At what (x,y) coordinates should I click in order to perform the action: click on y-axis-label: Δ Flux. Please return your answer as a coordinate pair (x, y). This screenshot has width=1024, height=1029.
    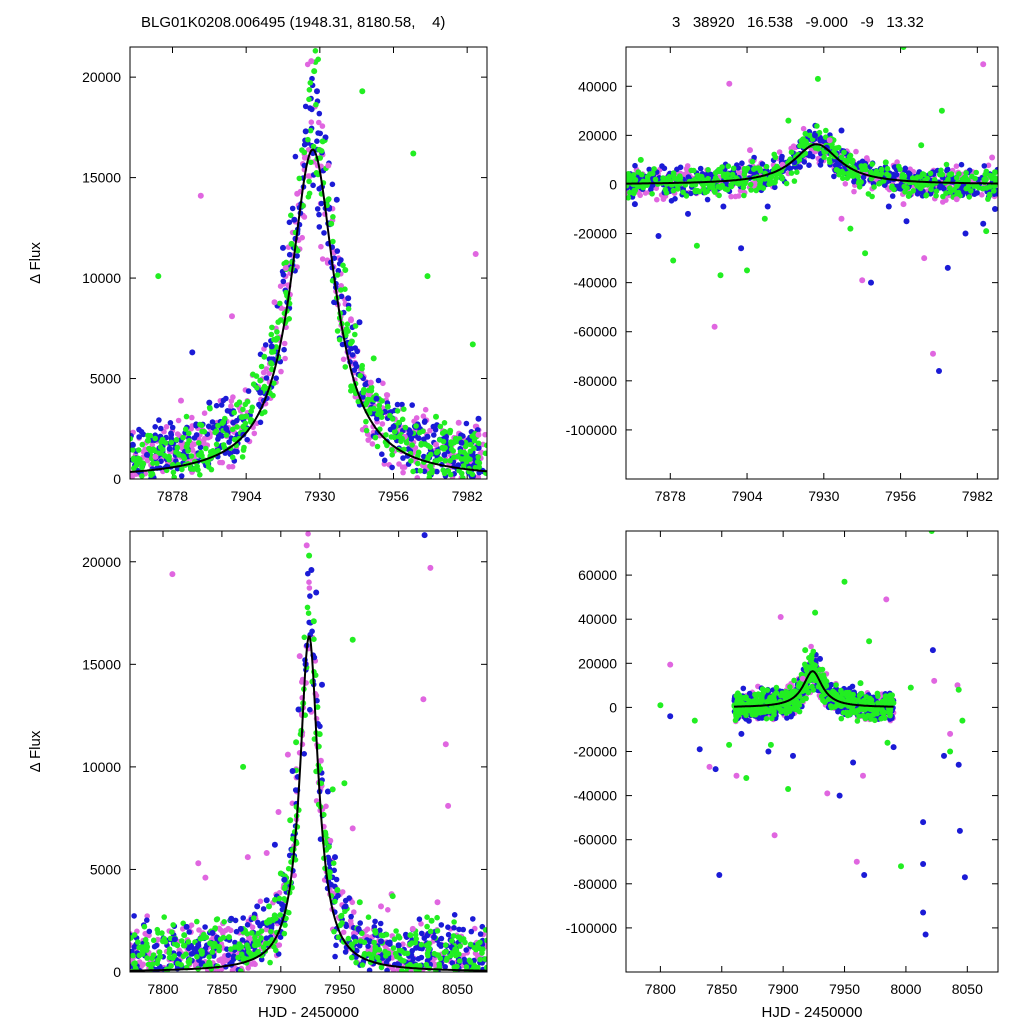
    Looking at the image, I should click on (35, 751).